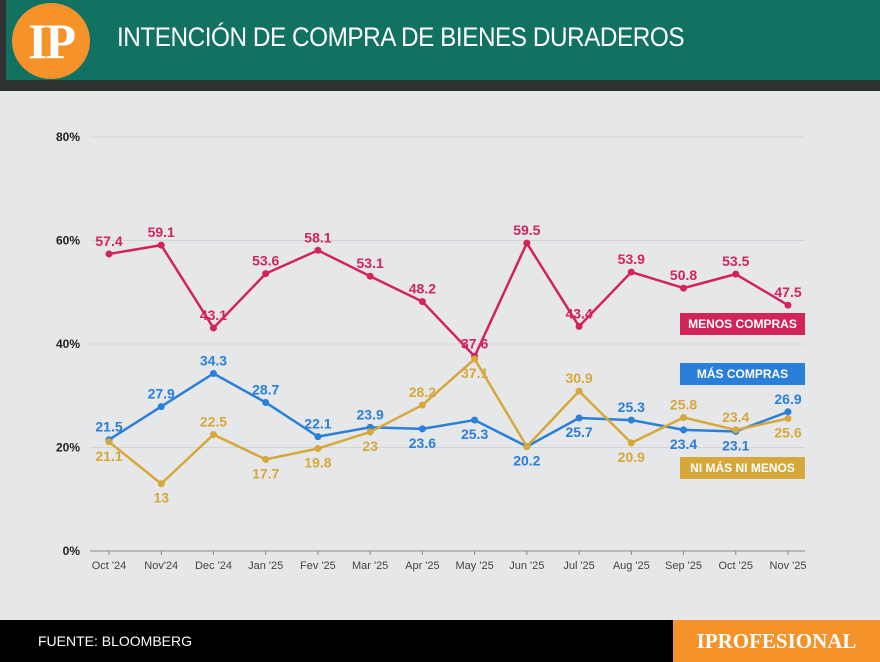 This screenshot has height=662, width=880. Describe the element at coordinates (578, 378) in the screenshot. I see `data-label: 30.9` at that location.